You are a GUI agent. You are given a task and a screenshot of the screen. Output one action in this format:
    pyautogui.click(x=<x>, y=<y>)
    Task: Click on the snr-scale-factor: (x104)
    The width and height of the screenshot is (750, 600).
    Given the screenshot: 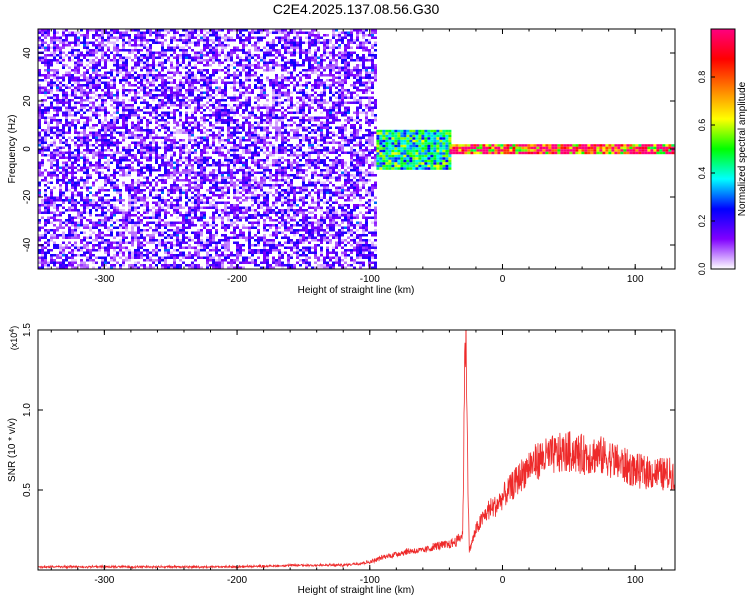 What is the action you would take?
    pyautogui.click(x=14, y=338)
    